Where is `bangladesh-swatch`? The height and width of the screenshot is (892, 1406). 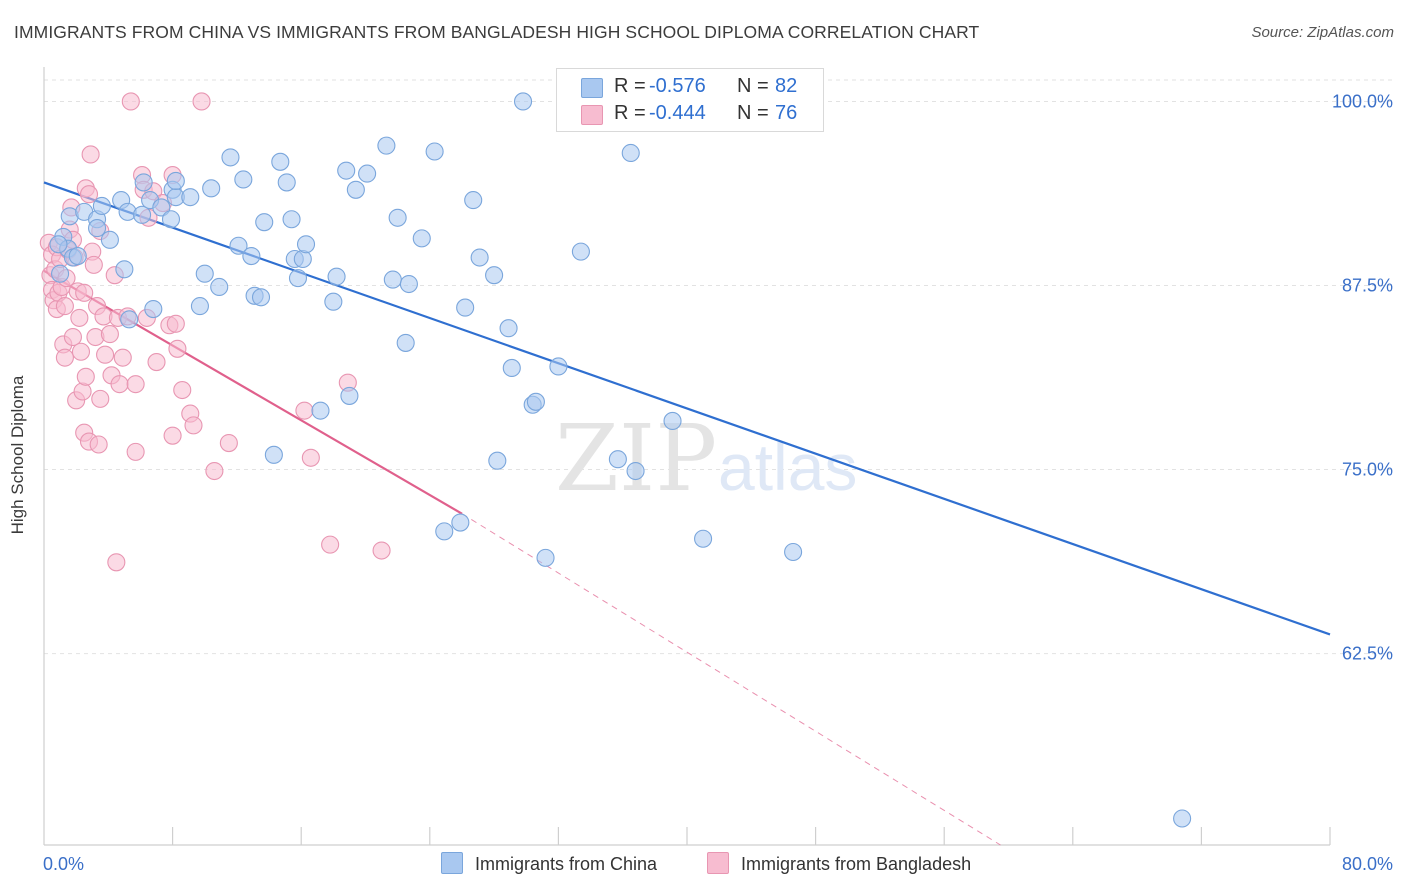
bangladesh-swatch is located at coordinates (592, 115).